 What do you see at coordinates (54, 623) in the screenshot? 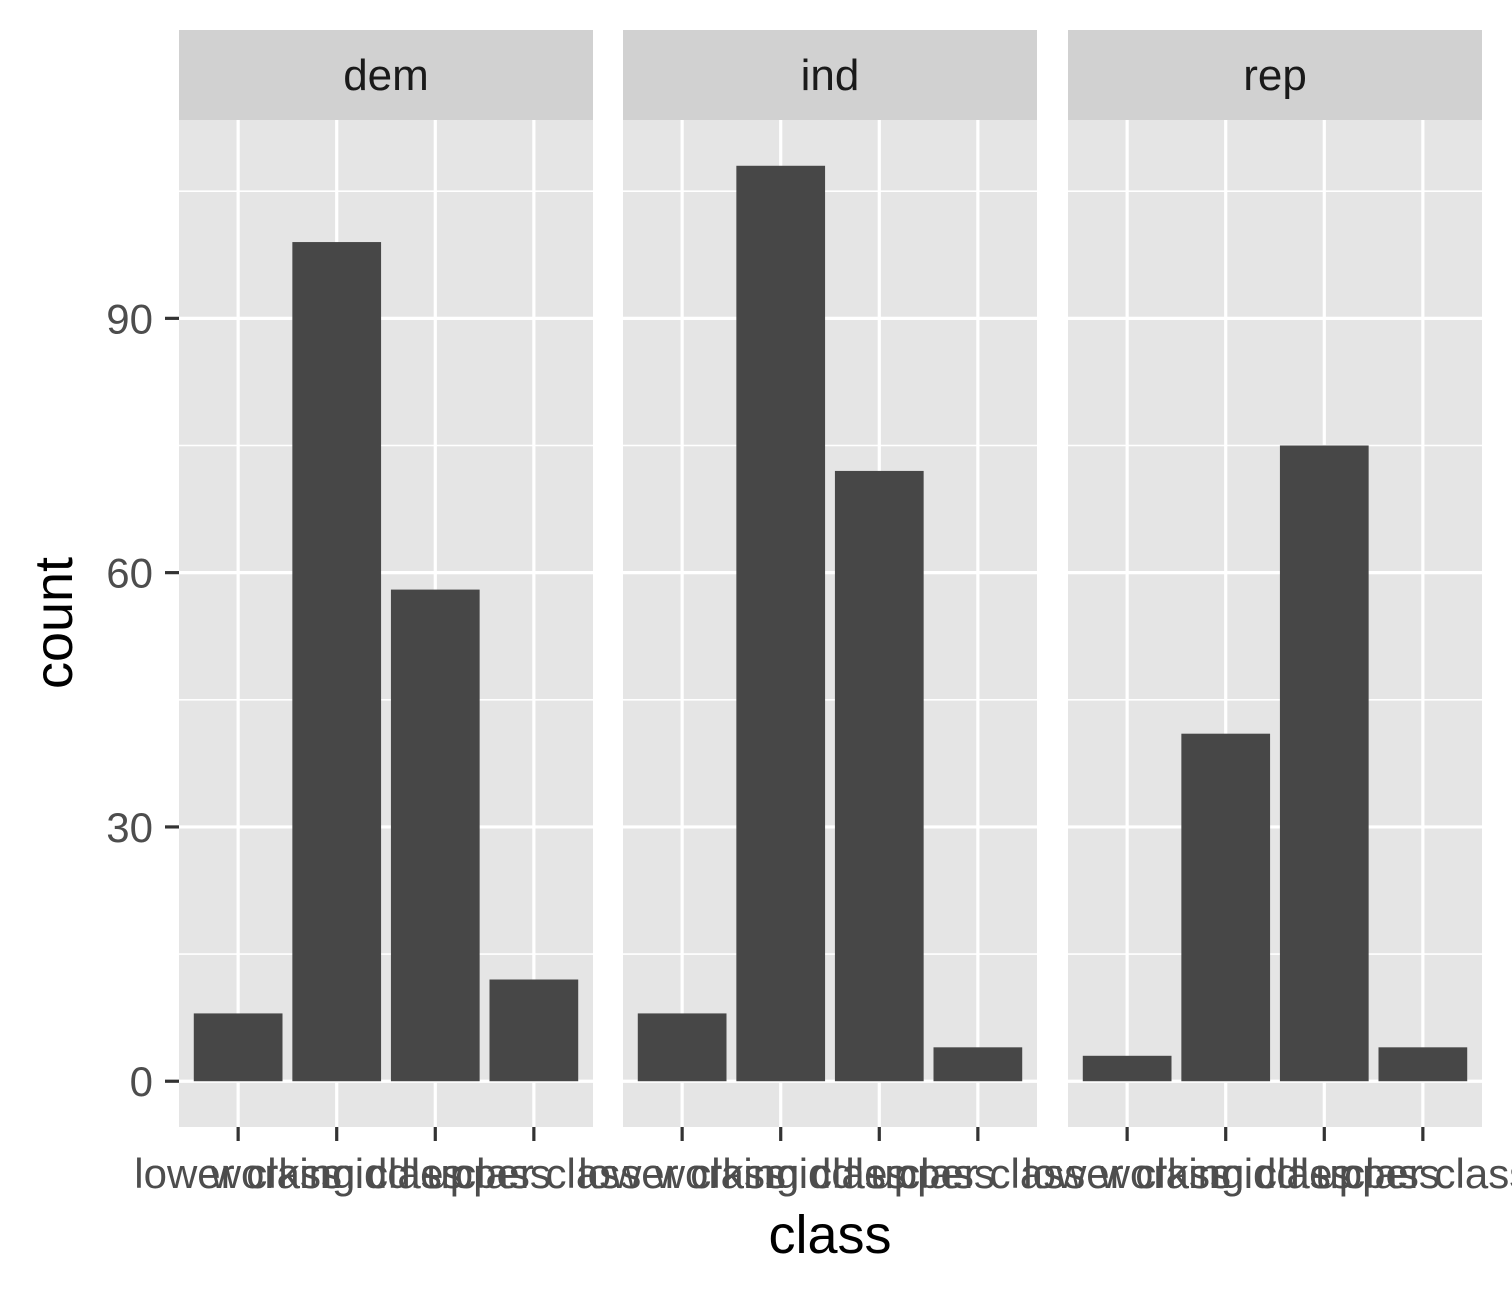
I see `y-axis-title: count` at bounding box center [54, 623].